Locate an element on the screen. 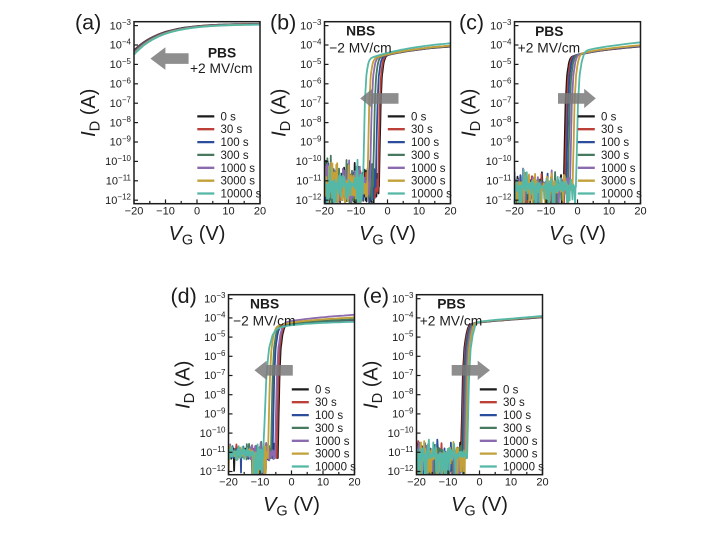  svg-text: (a) is located at coordinates (88, 22).